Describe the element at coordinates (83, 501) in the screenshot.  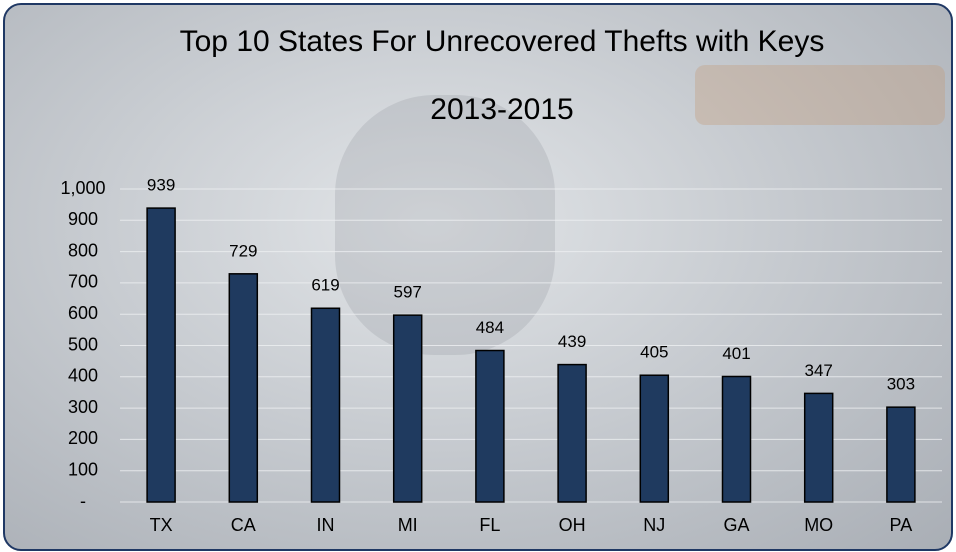
I see `y-tick-label: -` at that location.